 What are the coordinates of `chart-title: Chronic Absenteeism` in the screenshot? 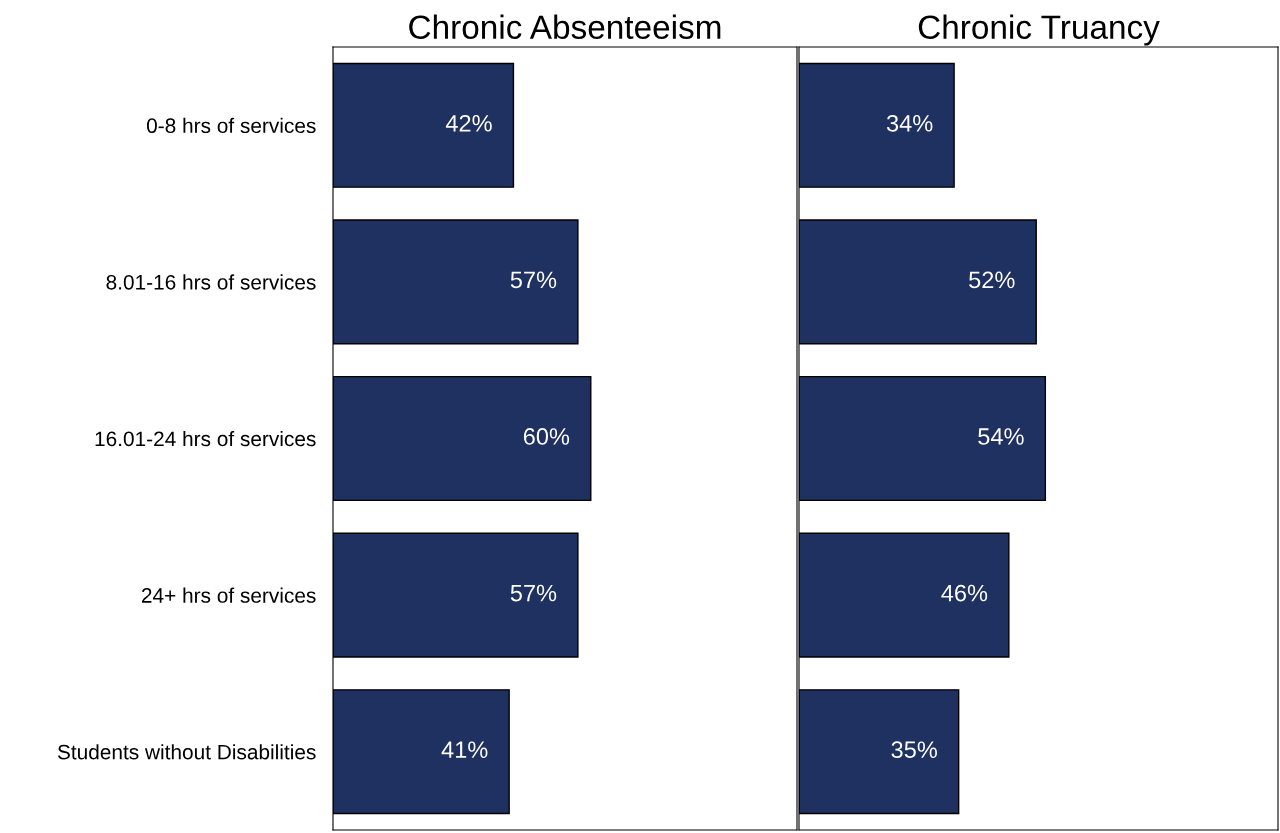 It's located at (565, 26).